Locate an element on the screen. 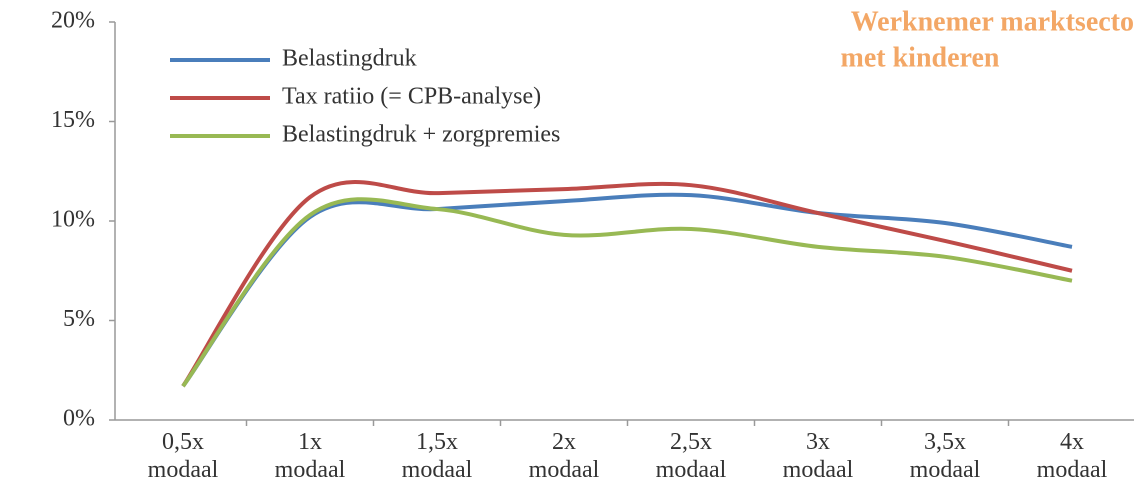  x-tick-label: 3,5x modaal is located at coordinates (945, 456).